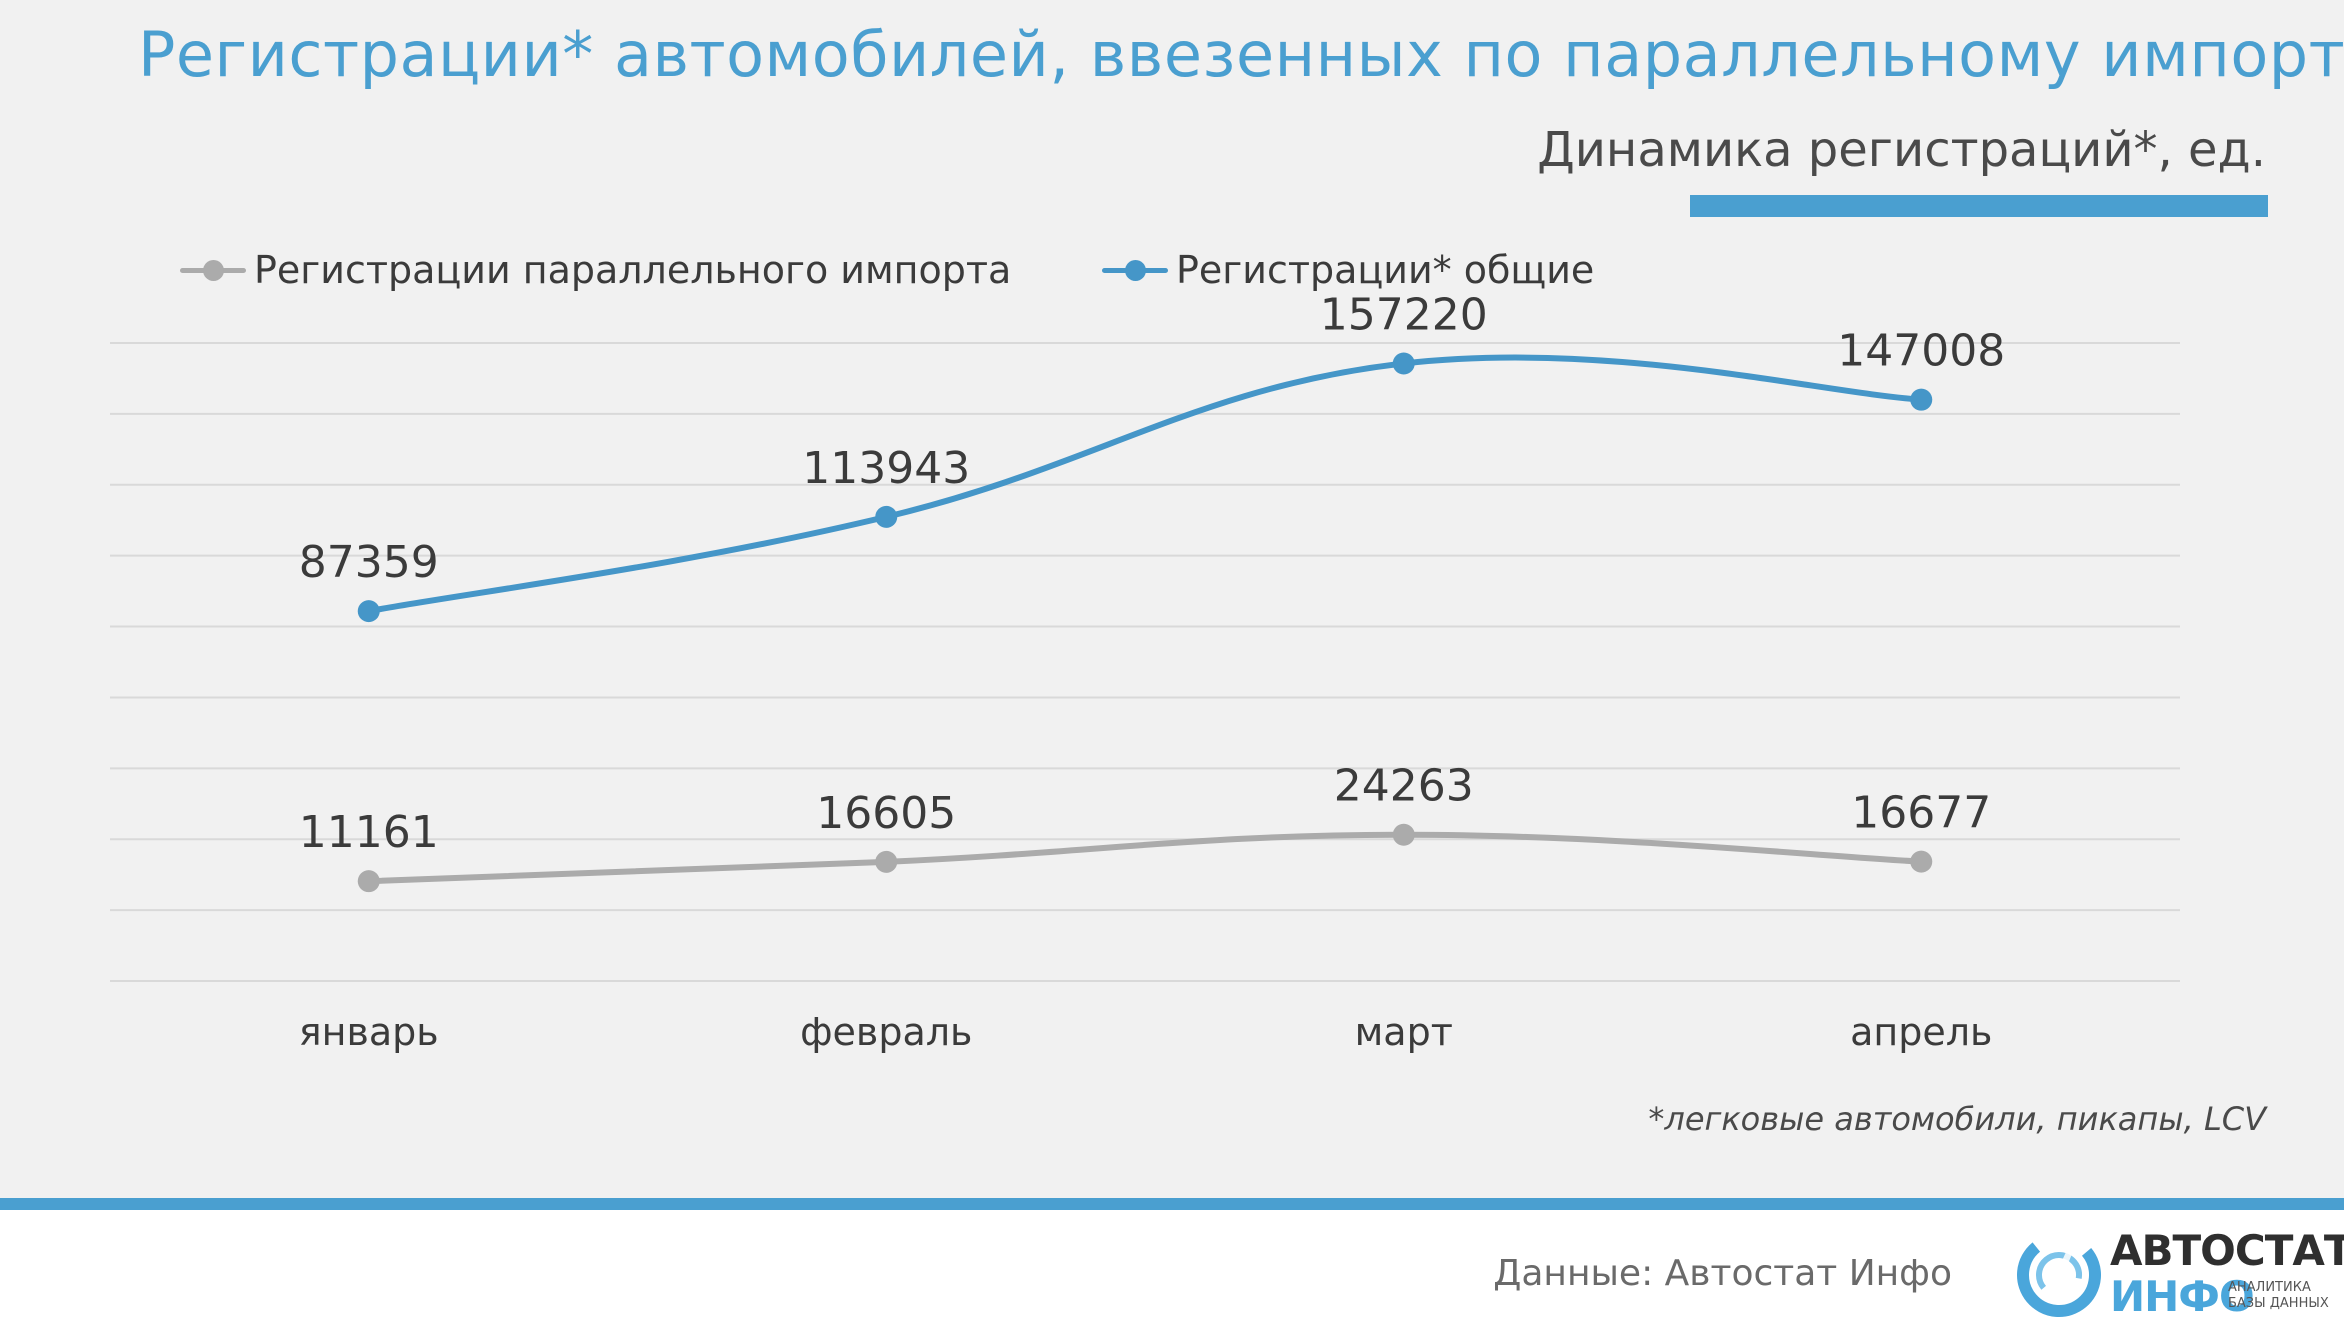 The height and width of the screenshot is (1330, 2344). I want to click on legend-label-parallel: Регистрации параллельного импорта, so click(633, 270).